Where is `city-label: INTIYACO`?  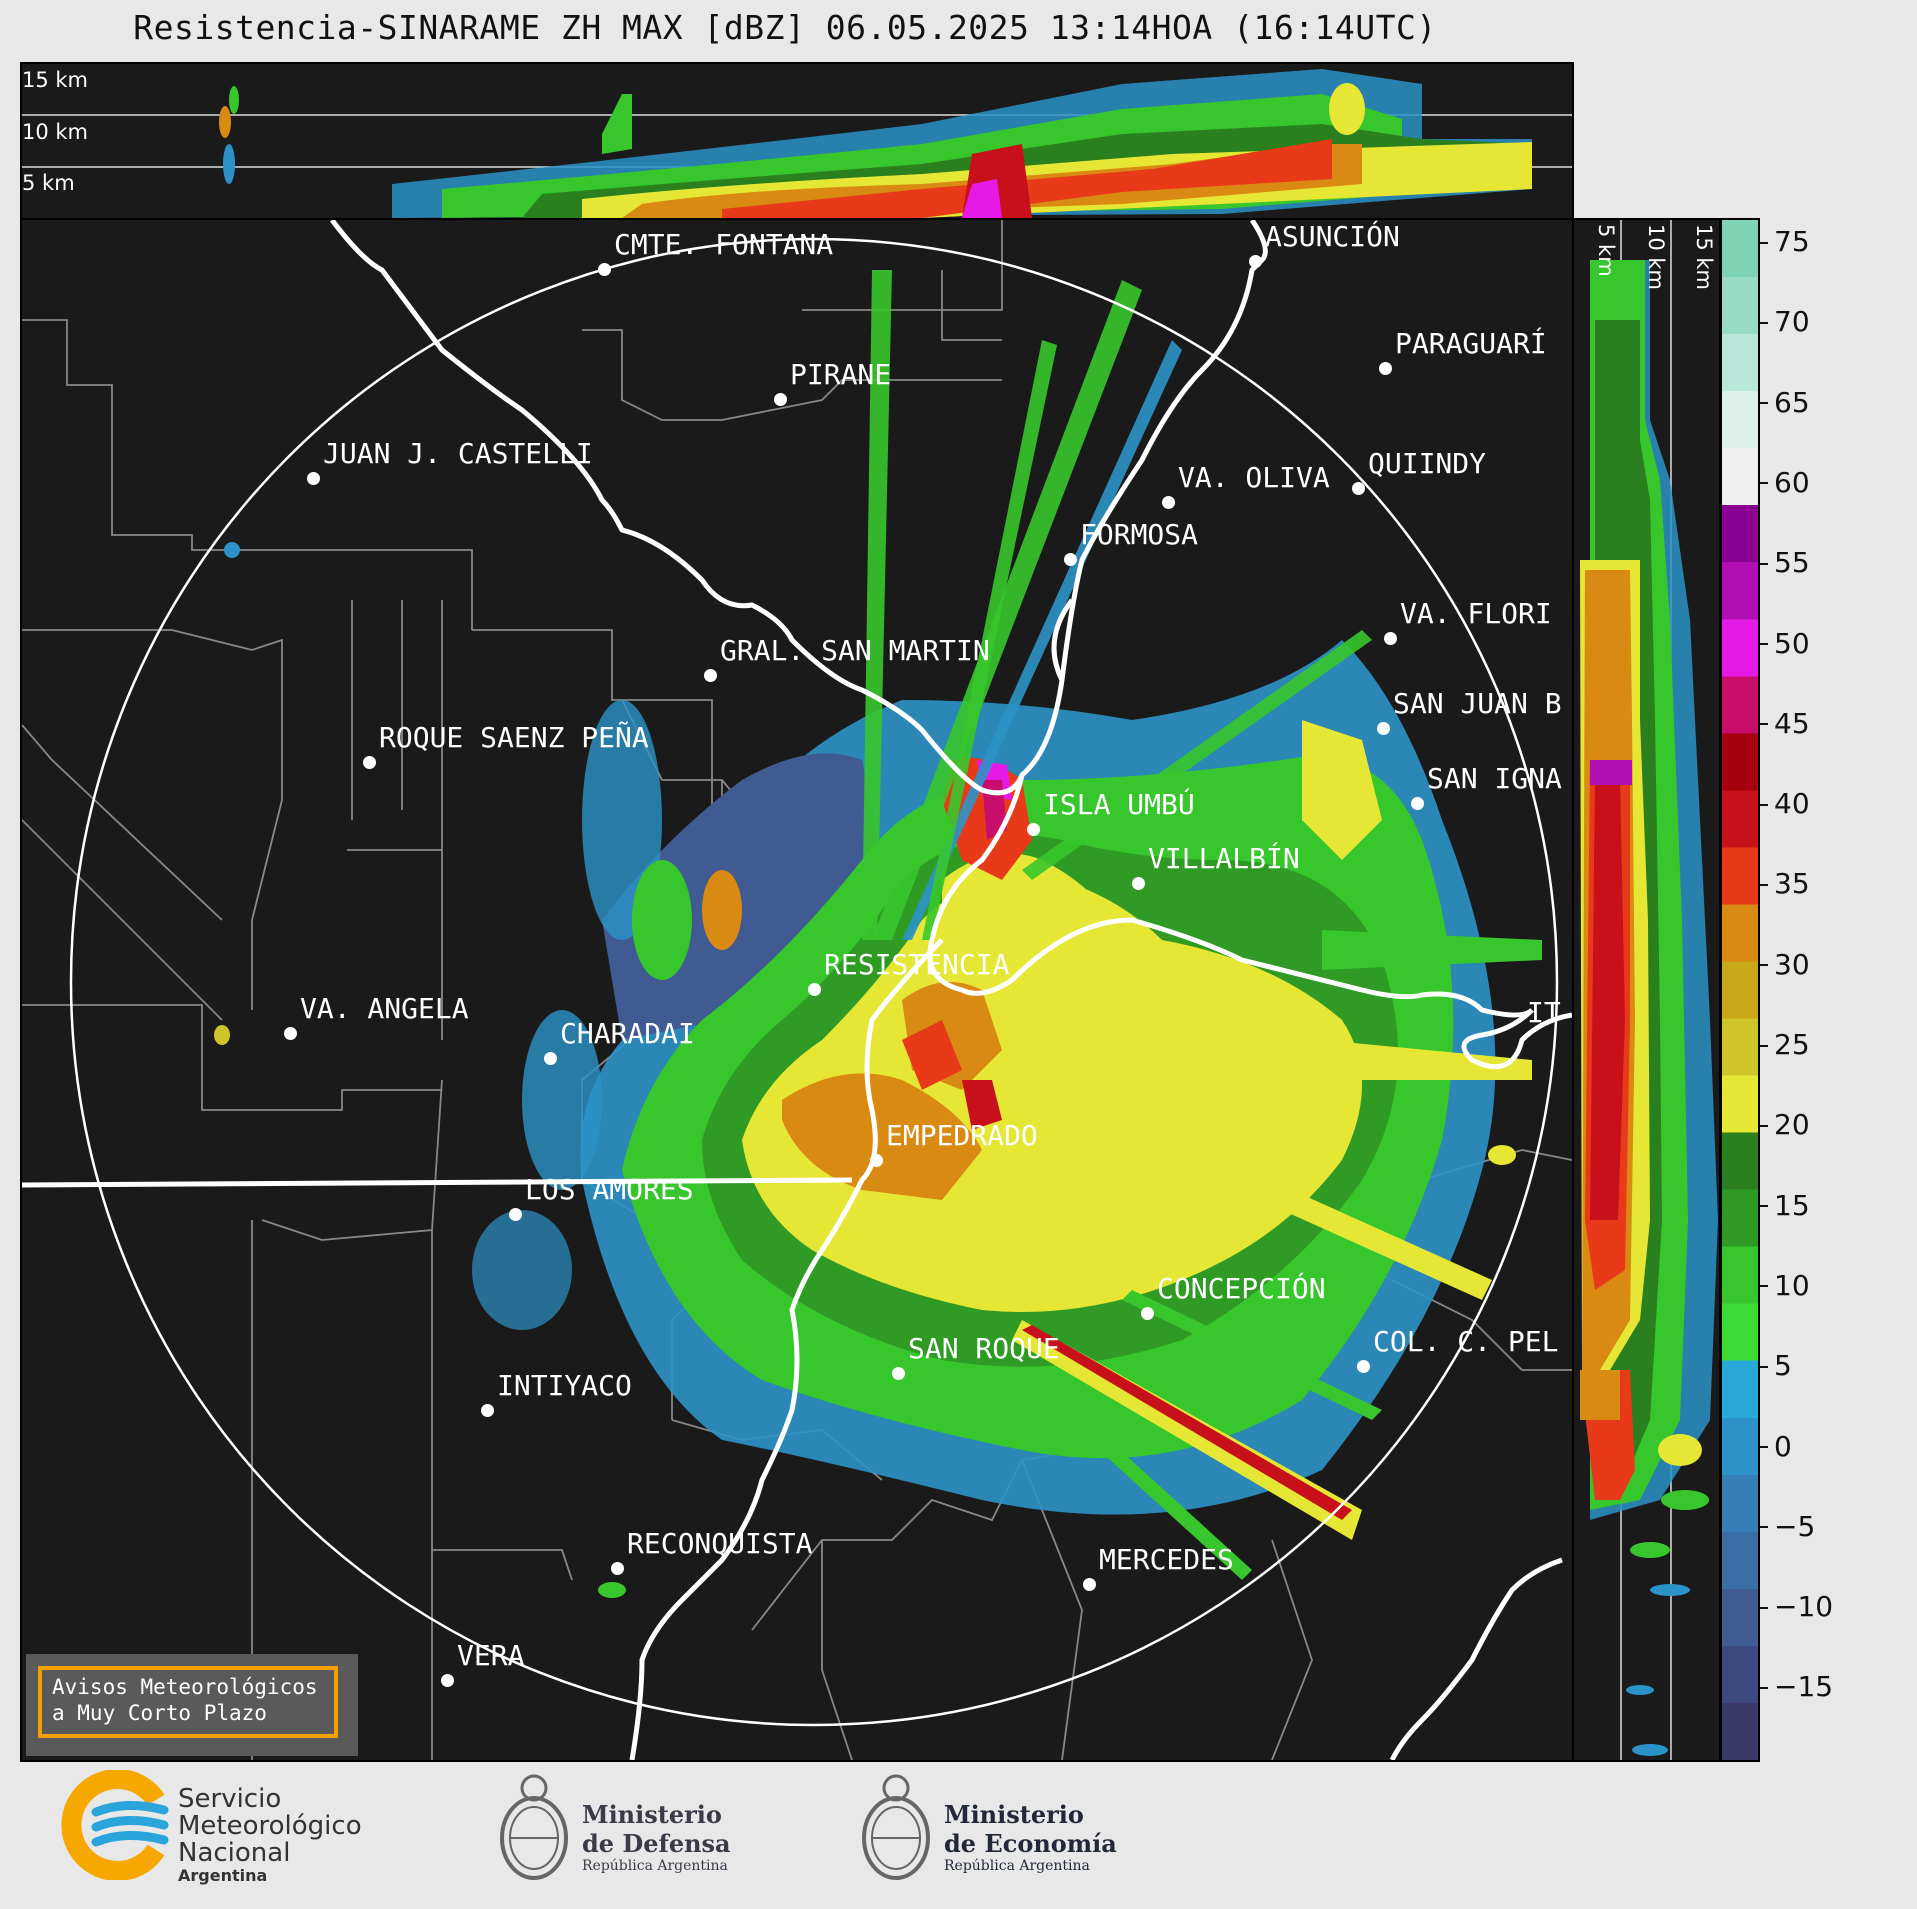
city-label: INTIYACO is located at coordinates (564, 1385).